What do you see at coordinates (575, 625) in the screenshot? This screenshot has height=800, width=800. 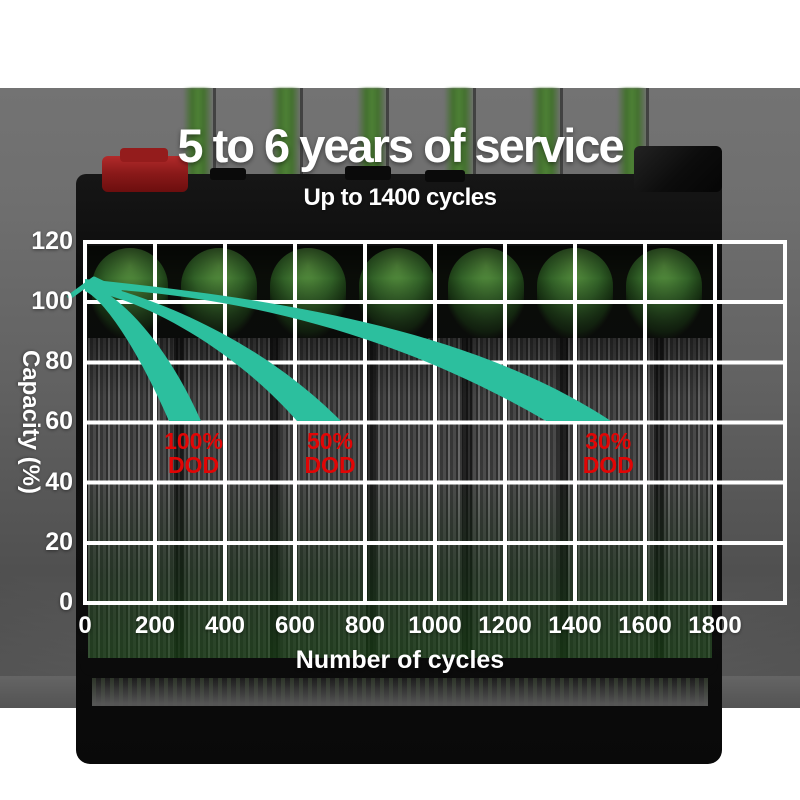 I see `x-tick-label: 1400` at bounding box center [575, 625].